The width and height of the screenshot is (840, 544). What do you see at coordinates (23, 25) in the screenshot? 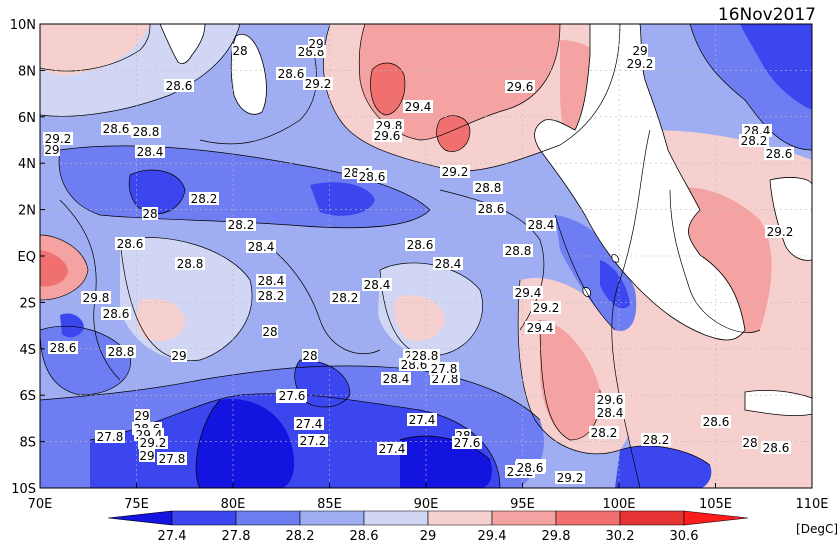
I see `y-tick-label: 10N` at bounding box center [23, 25].